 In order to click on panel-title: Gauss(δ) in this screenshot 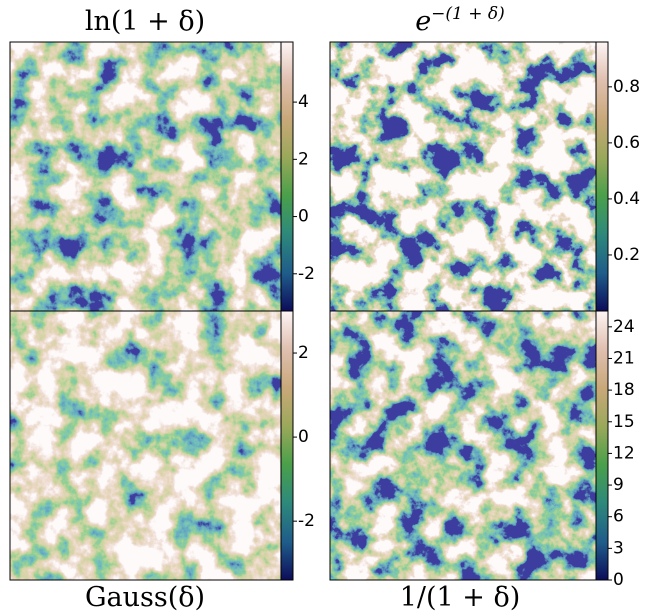, I will do `click(145, 597)`.